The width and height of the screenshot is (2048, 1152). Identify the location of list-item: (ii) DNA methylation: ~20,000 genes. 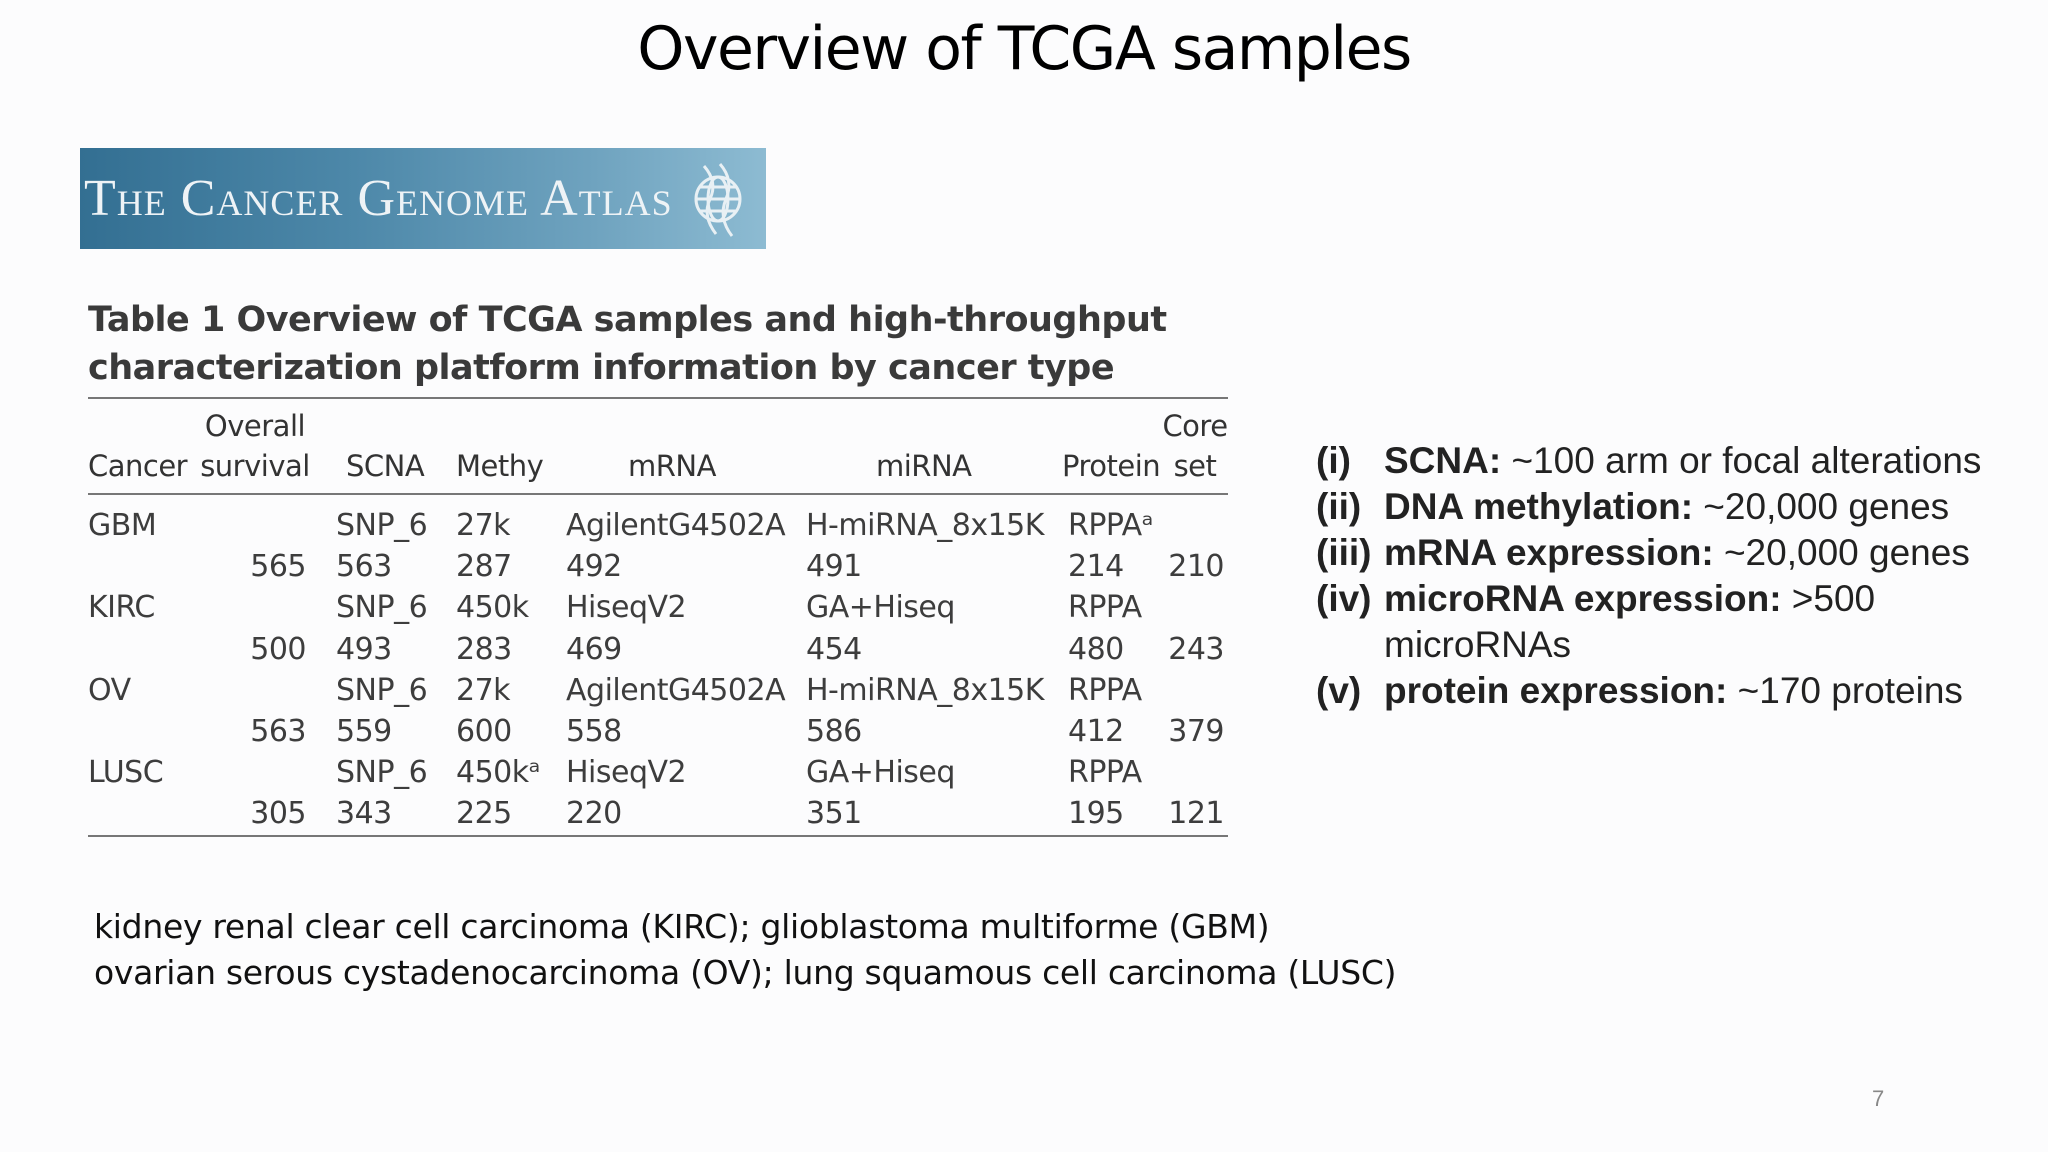
(1676, 507).